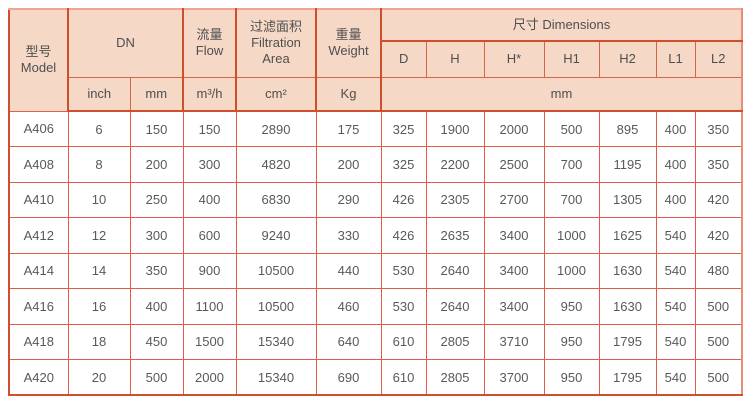  Describe the element at coordinates (348, 341) in the screenshot. I see `value-cell: 640` at that location.